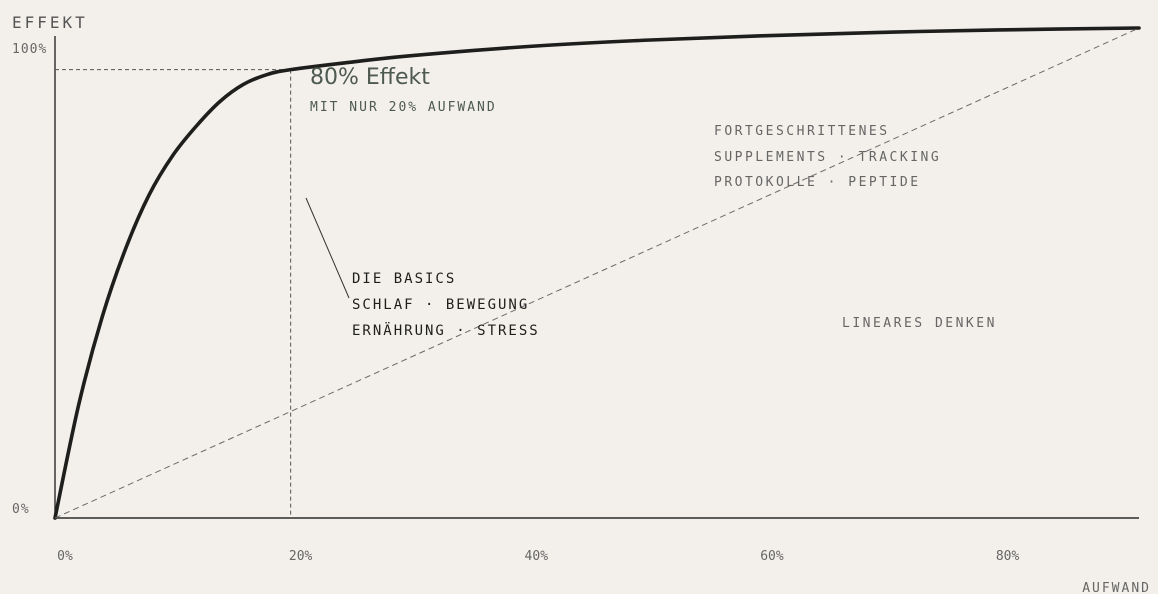  What do you see at coordinates (802, 131) in the screenshot?
I see `advanced-line-1: FORTGESCHRITTENES` at bounding box center [802, 131].